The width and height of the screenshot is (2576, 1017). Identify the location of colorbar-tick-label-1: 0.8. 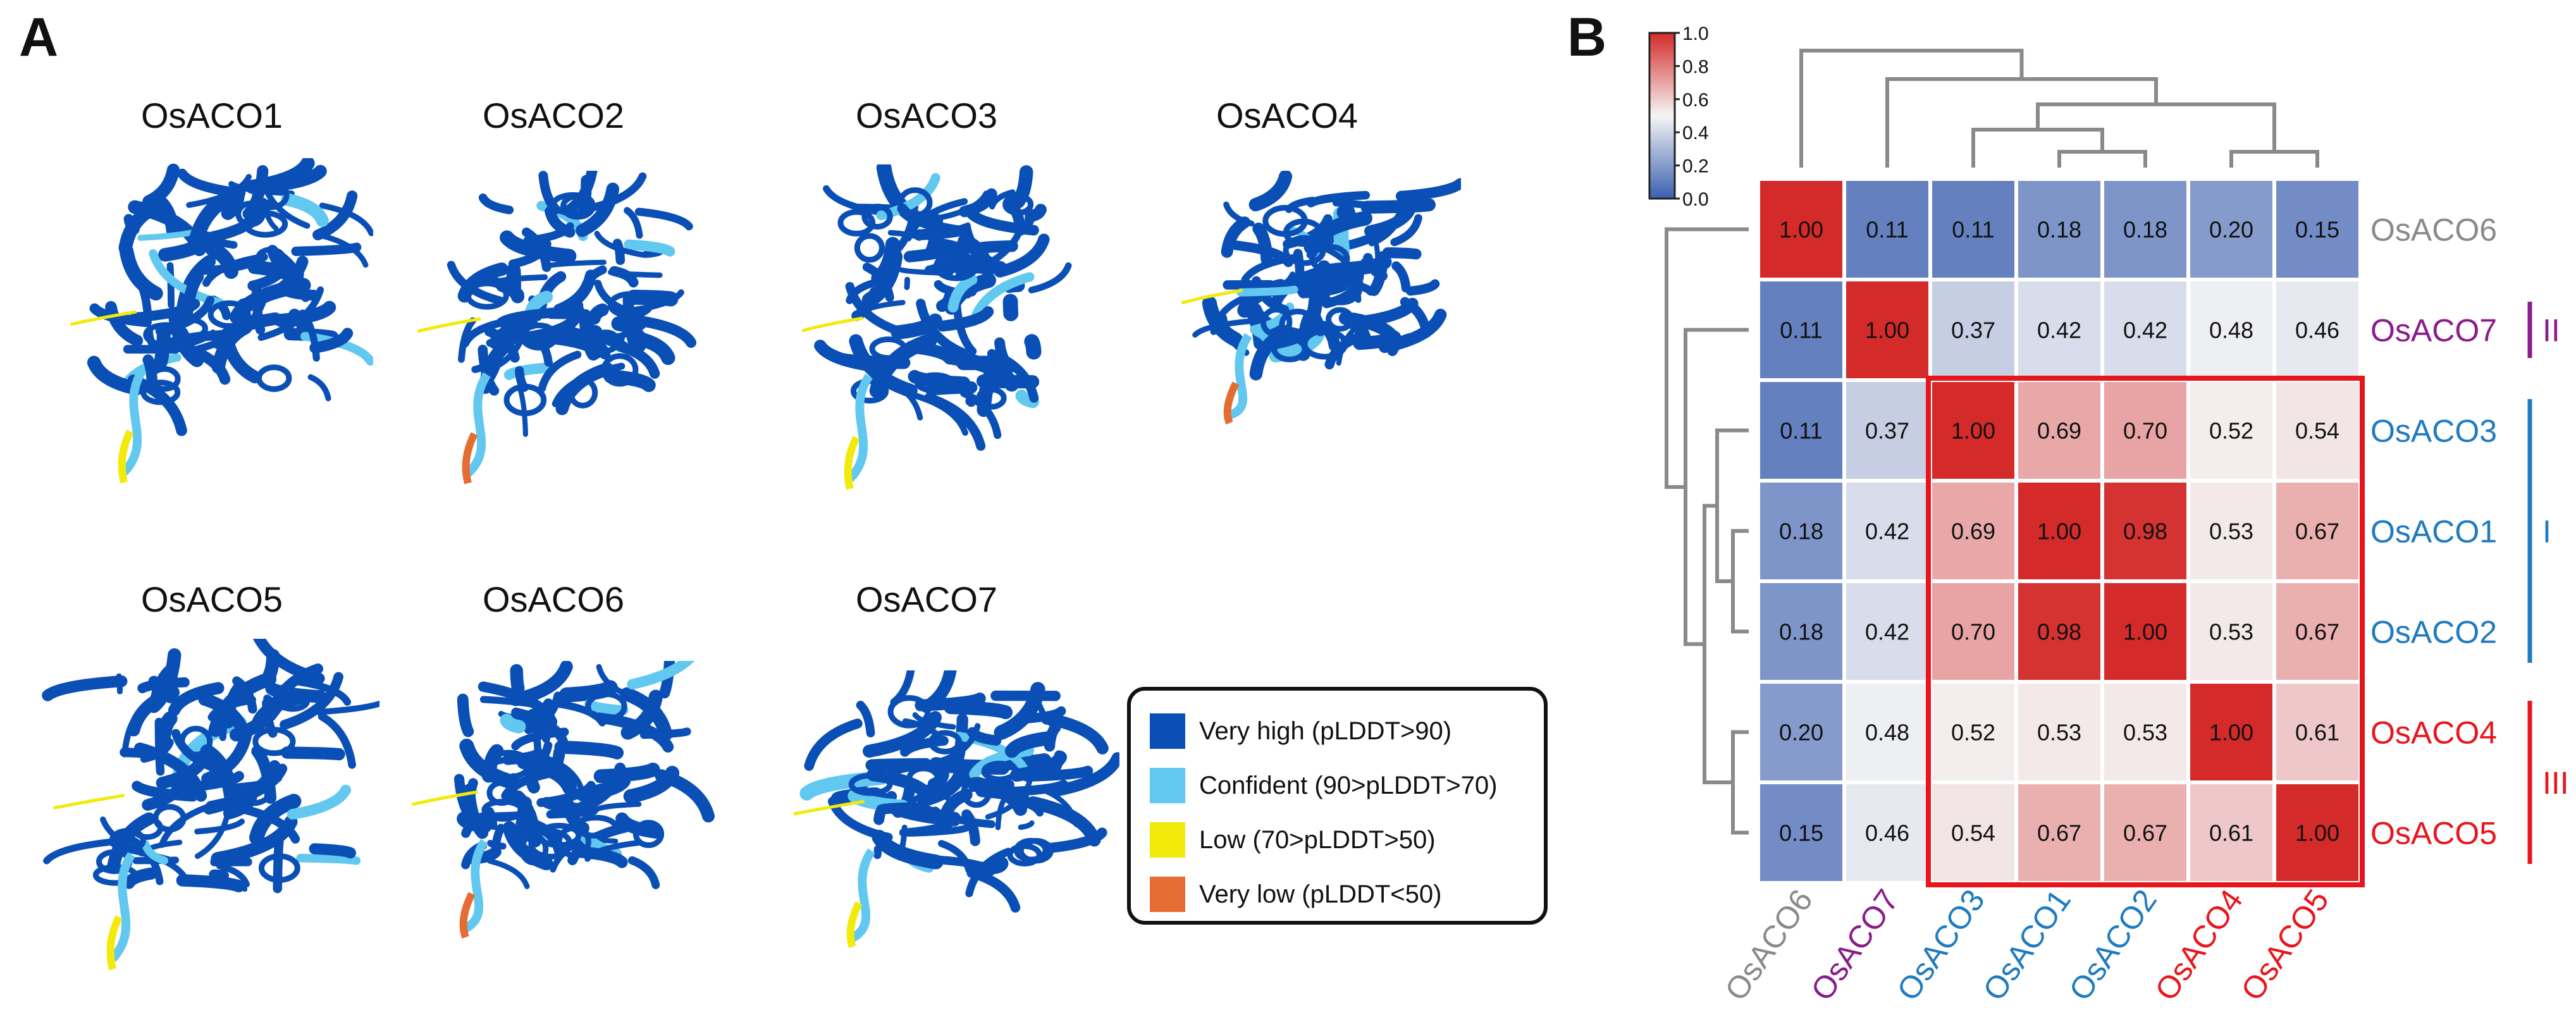
(1696, 66).